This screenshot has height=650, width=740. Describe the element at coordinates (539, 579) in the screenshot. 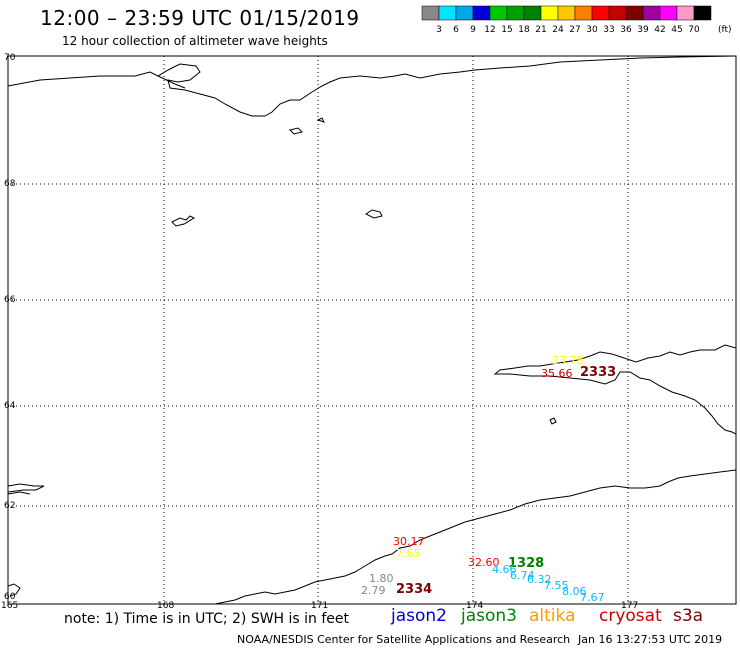

I see `wave-height-label: 6.32` at that location.